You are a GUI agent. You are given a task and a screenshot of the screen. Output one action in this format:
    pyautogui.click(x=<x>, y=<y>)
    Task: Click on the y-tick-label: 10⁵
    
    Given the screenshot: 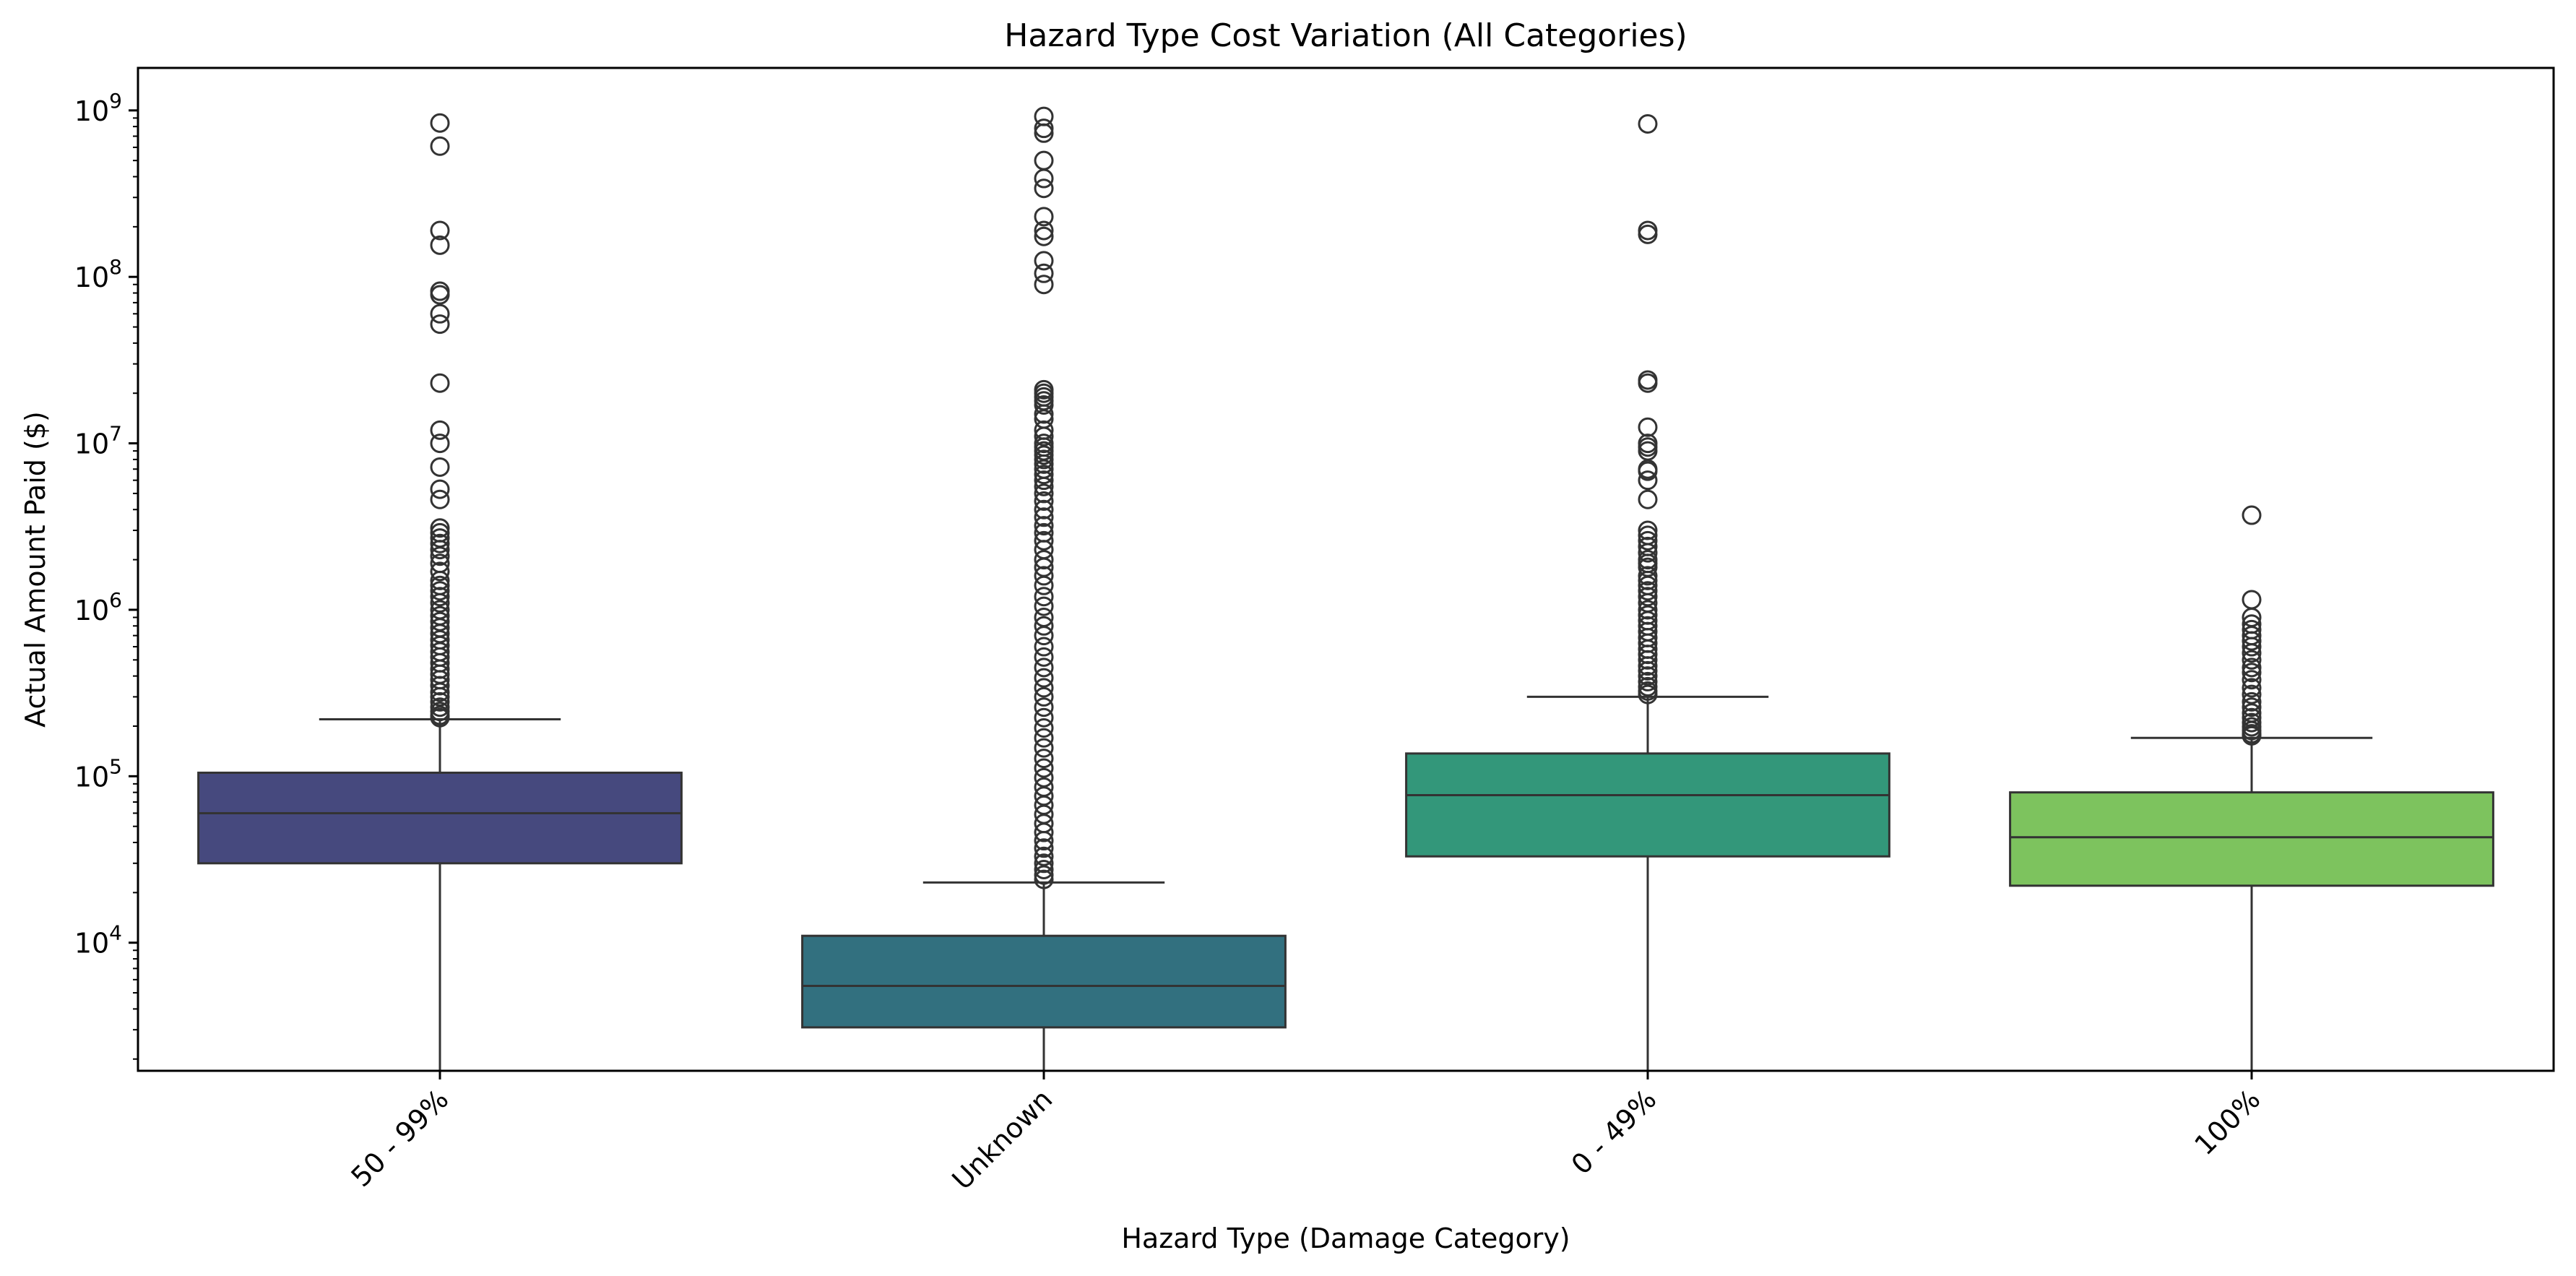 What is the action you would take?
    pyautogui.click(x=98, y=773)
    